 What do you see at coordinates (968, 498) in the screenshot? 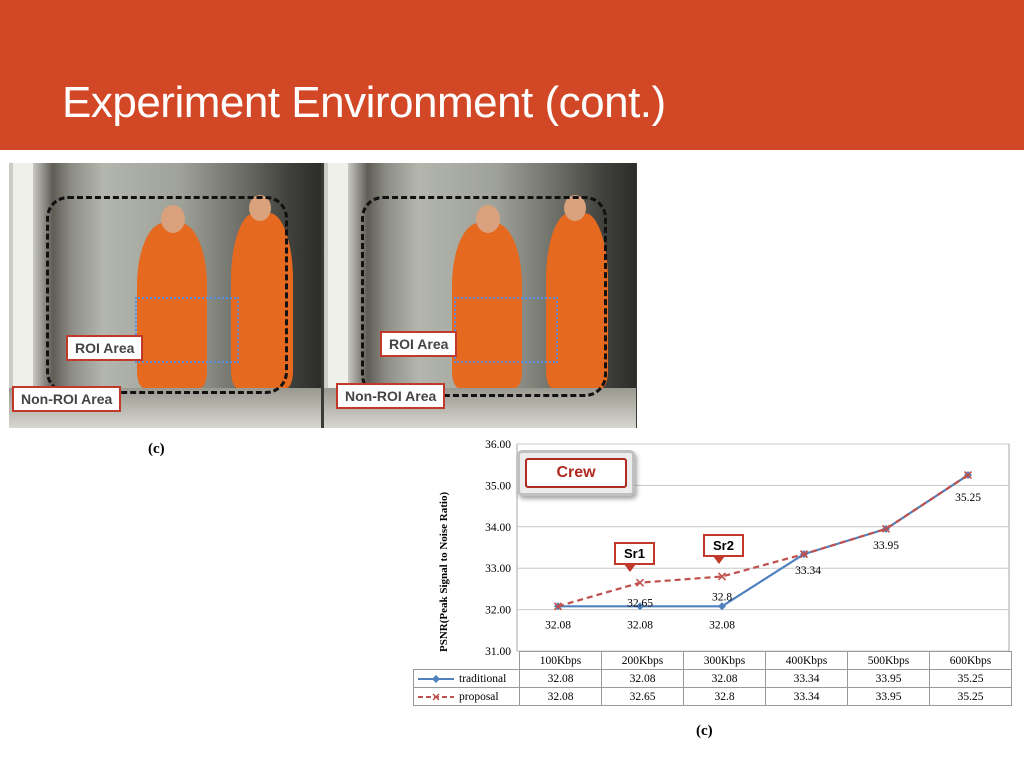
I see `data-label: 35.25` at bounding box center [968, 498].